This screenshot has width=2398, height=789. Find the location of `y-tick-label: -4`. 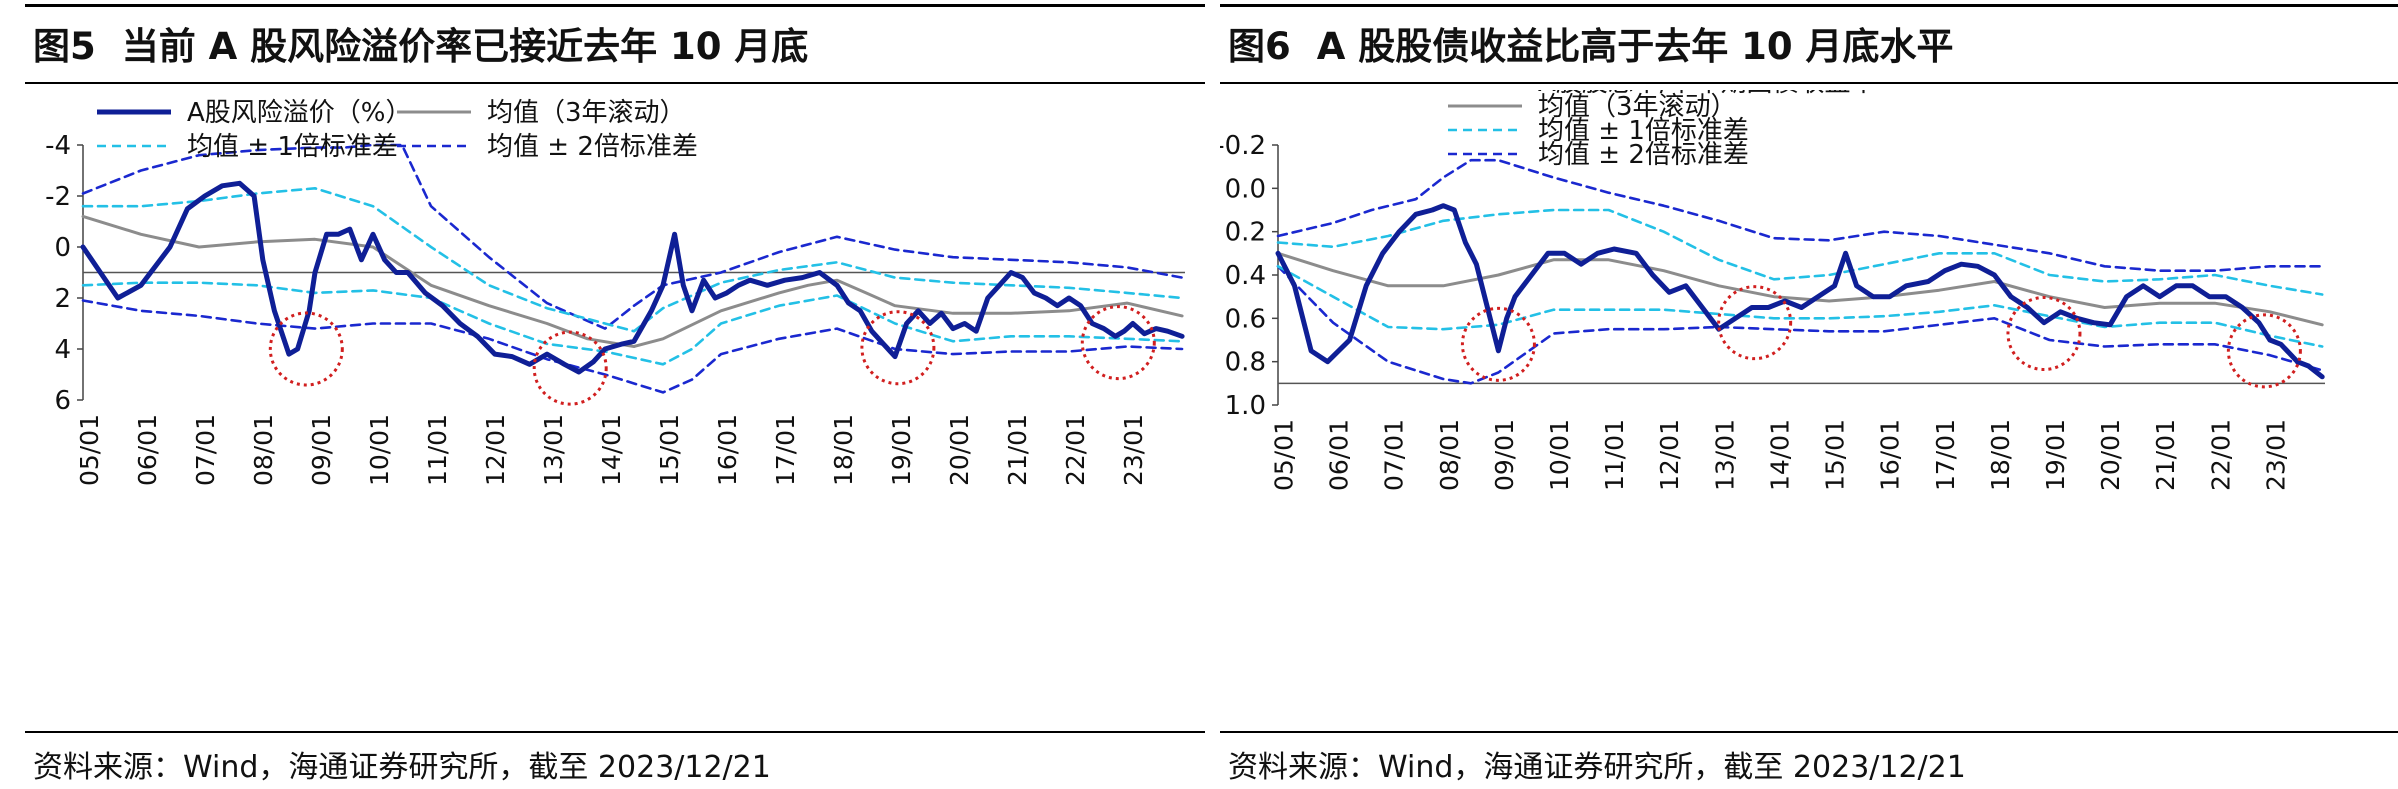

y-tick-label: -4 is located at coordinates (58, 146).